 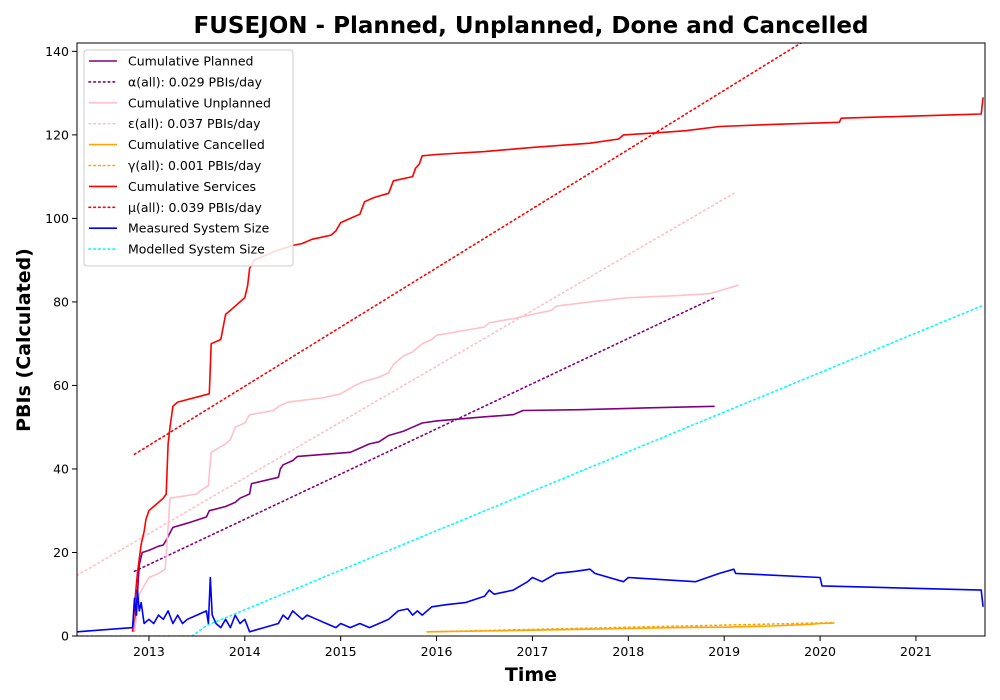 What do you see at coordinates (245, 651) in the screenshot?
I see `x-tick-label: 2014` at bounding box center [245, 651].